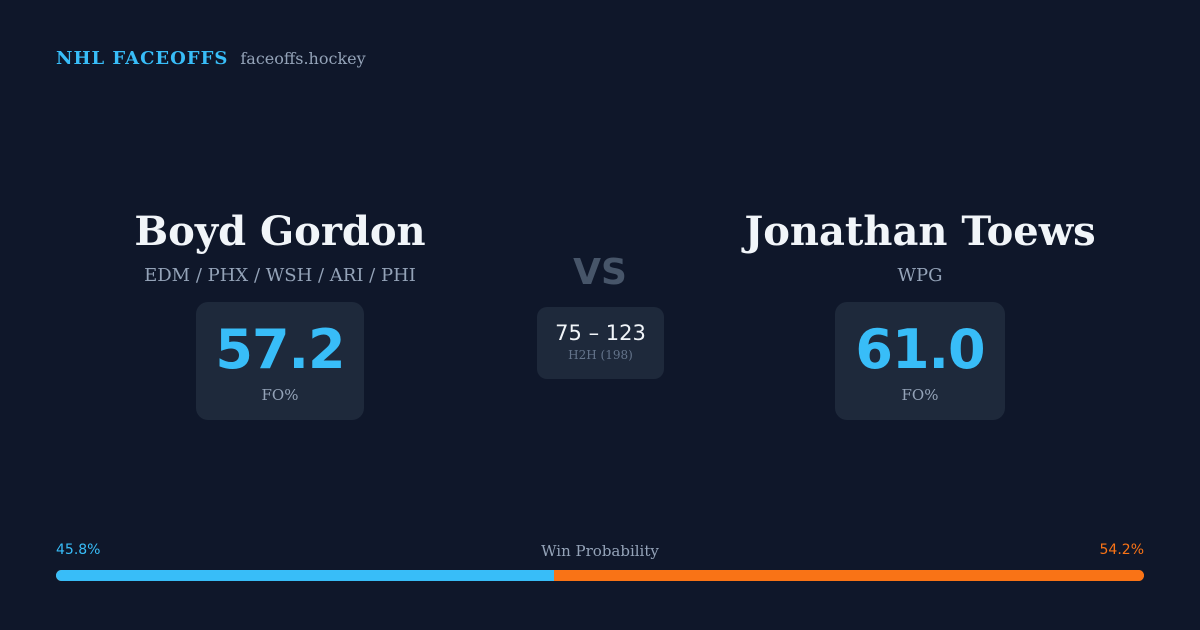 The height and width of the screenshot is (630, 1200). Describe the element at coordinates (280, 395) in the screenshot. I see `player-left-fo-label: FO%` at that location.